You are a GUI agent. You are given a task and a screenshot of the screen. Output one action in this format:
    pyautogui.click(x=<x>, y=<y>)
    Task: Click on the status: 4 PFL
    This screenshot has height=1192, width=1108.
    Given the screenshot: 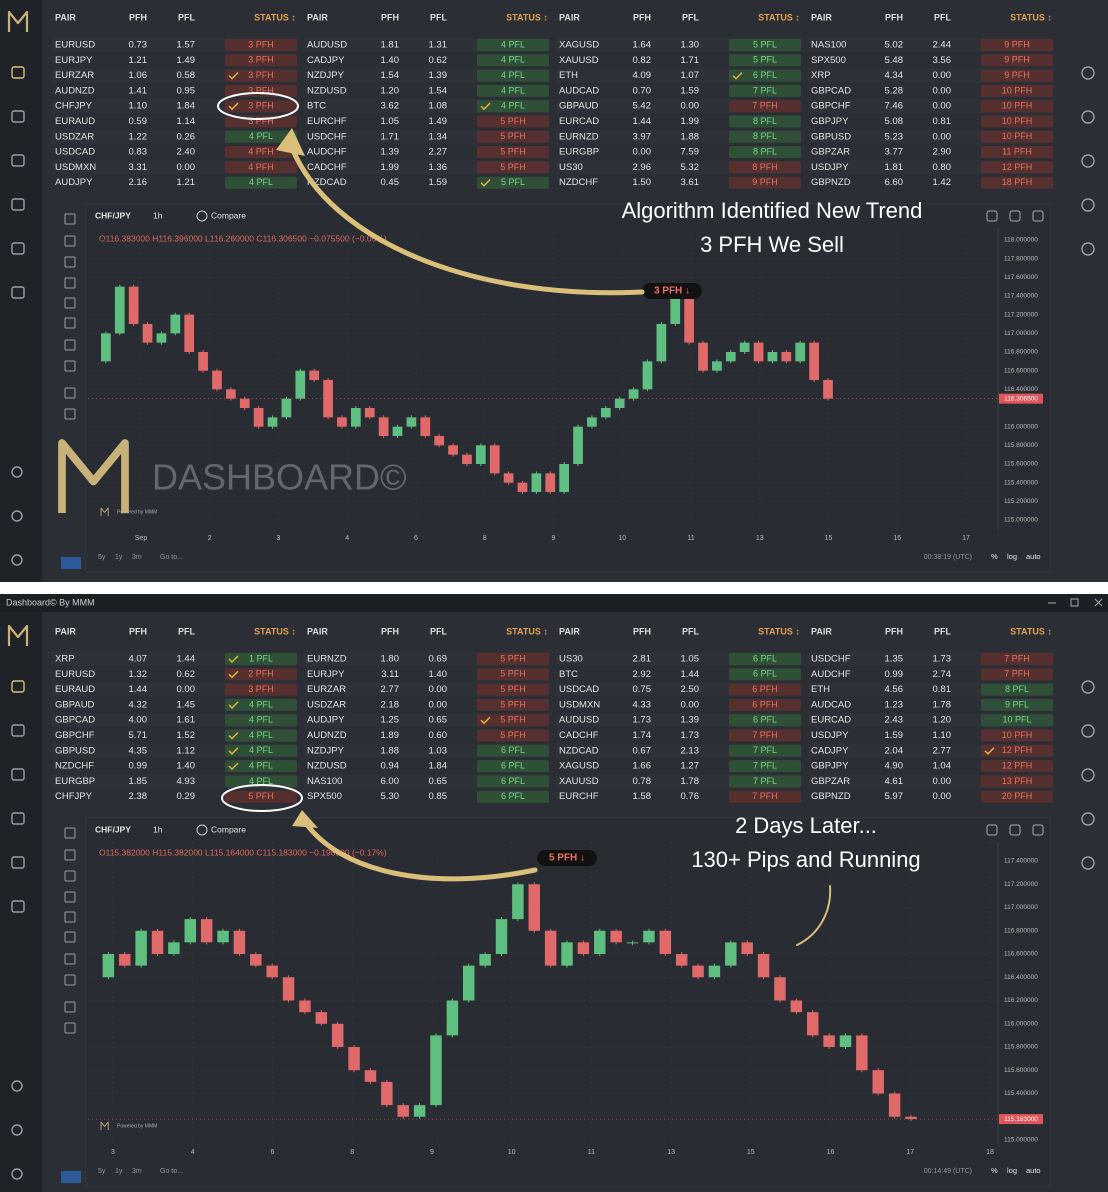 What is the action you would take?
    pyautogui.click(x=261, y=182)
    